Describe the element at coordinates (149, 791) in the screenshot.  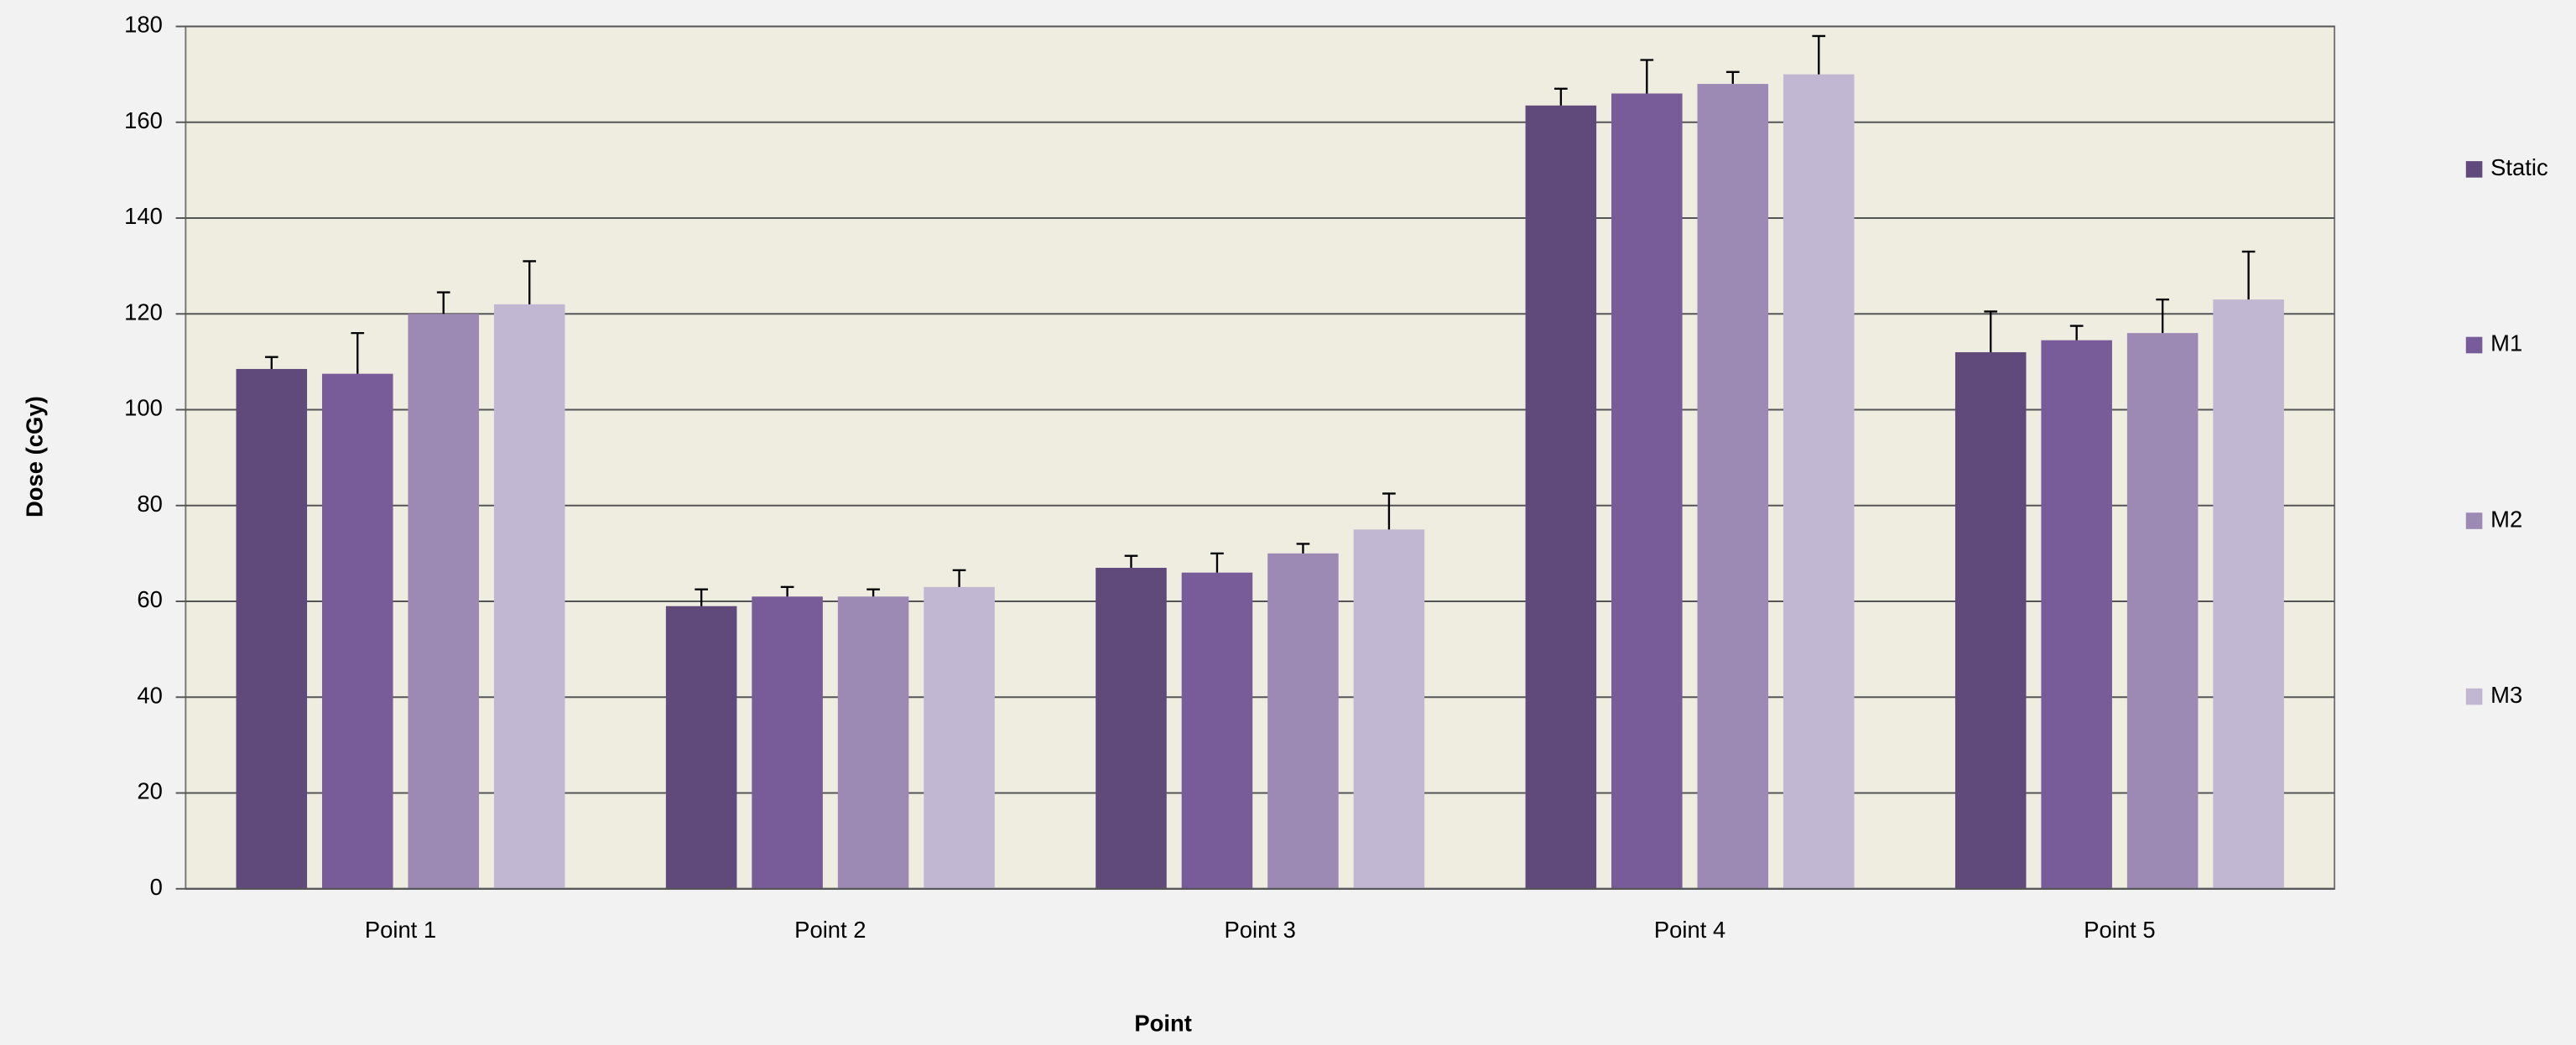
I see `y-tick-label: 20` at that location.